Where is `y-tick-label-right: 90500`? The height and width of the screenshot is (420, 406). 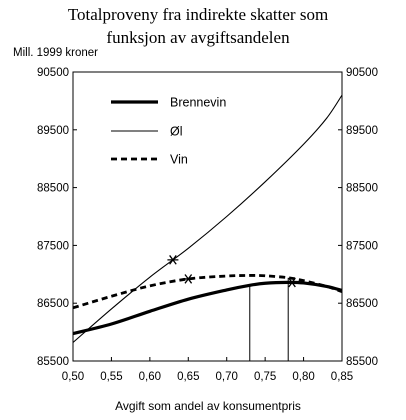
y-tick-label-right: 90500 is located at coordinates (362, 73).